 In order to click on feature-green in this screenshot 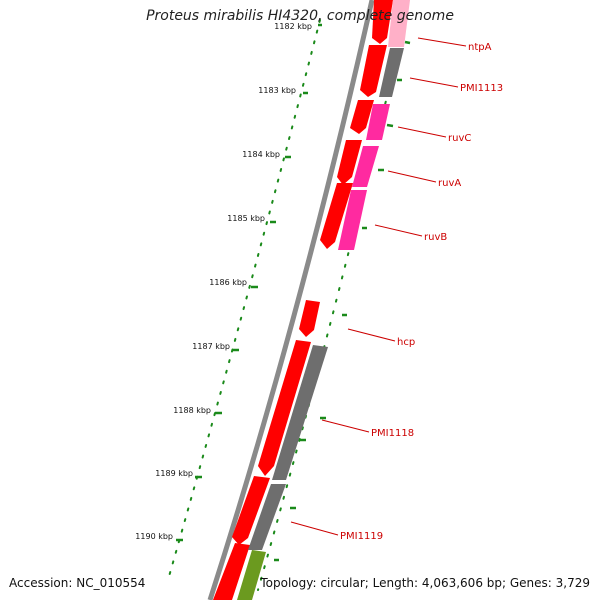, I will do `click(251, 575)`.